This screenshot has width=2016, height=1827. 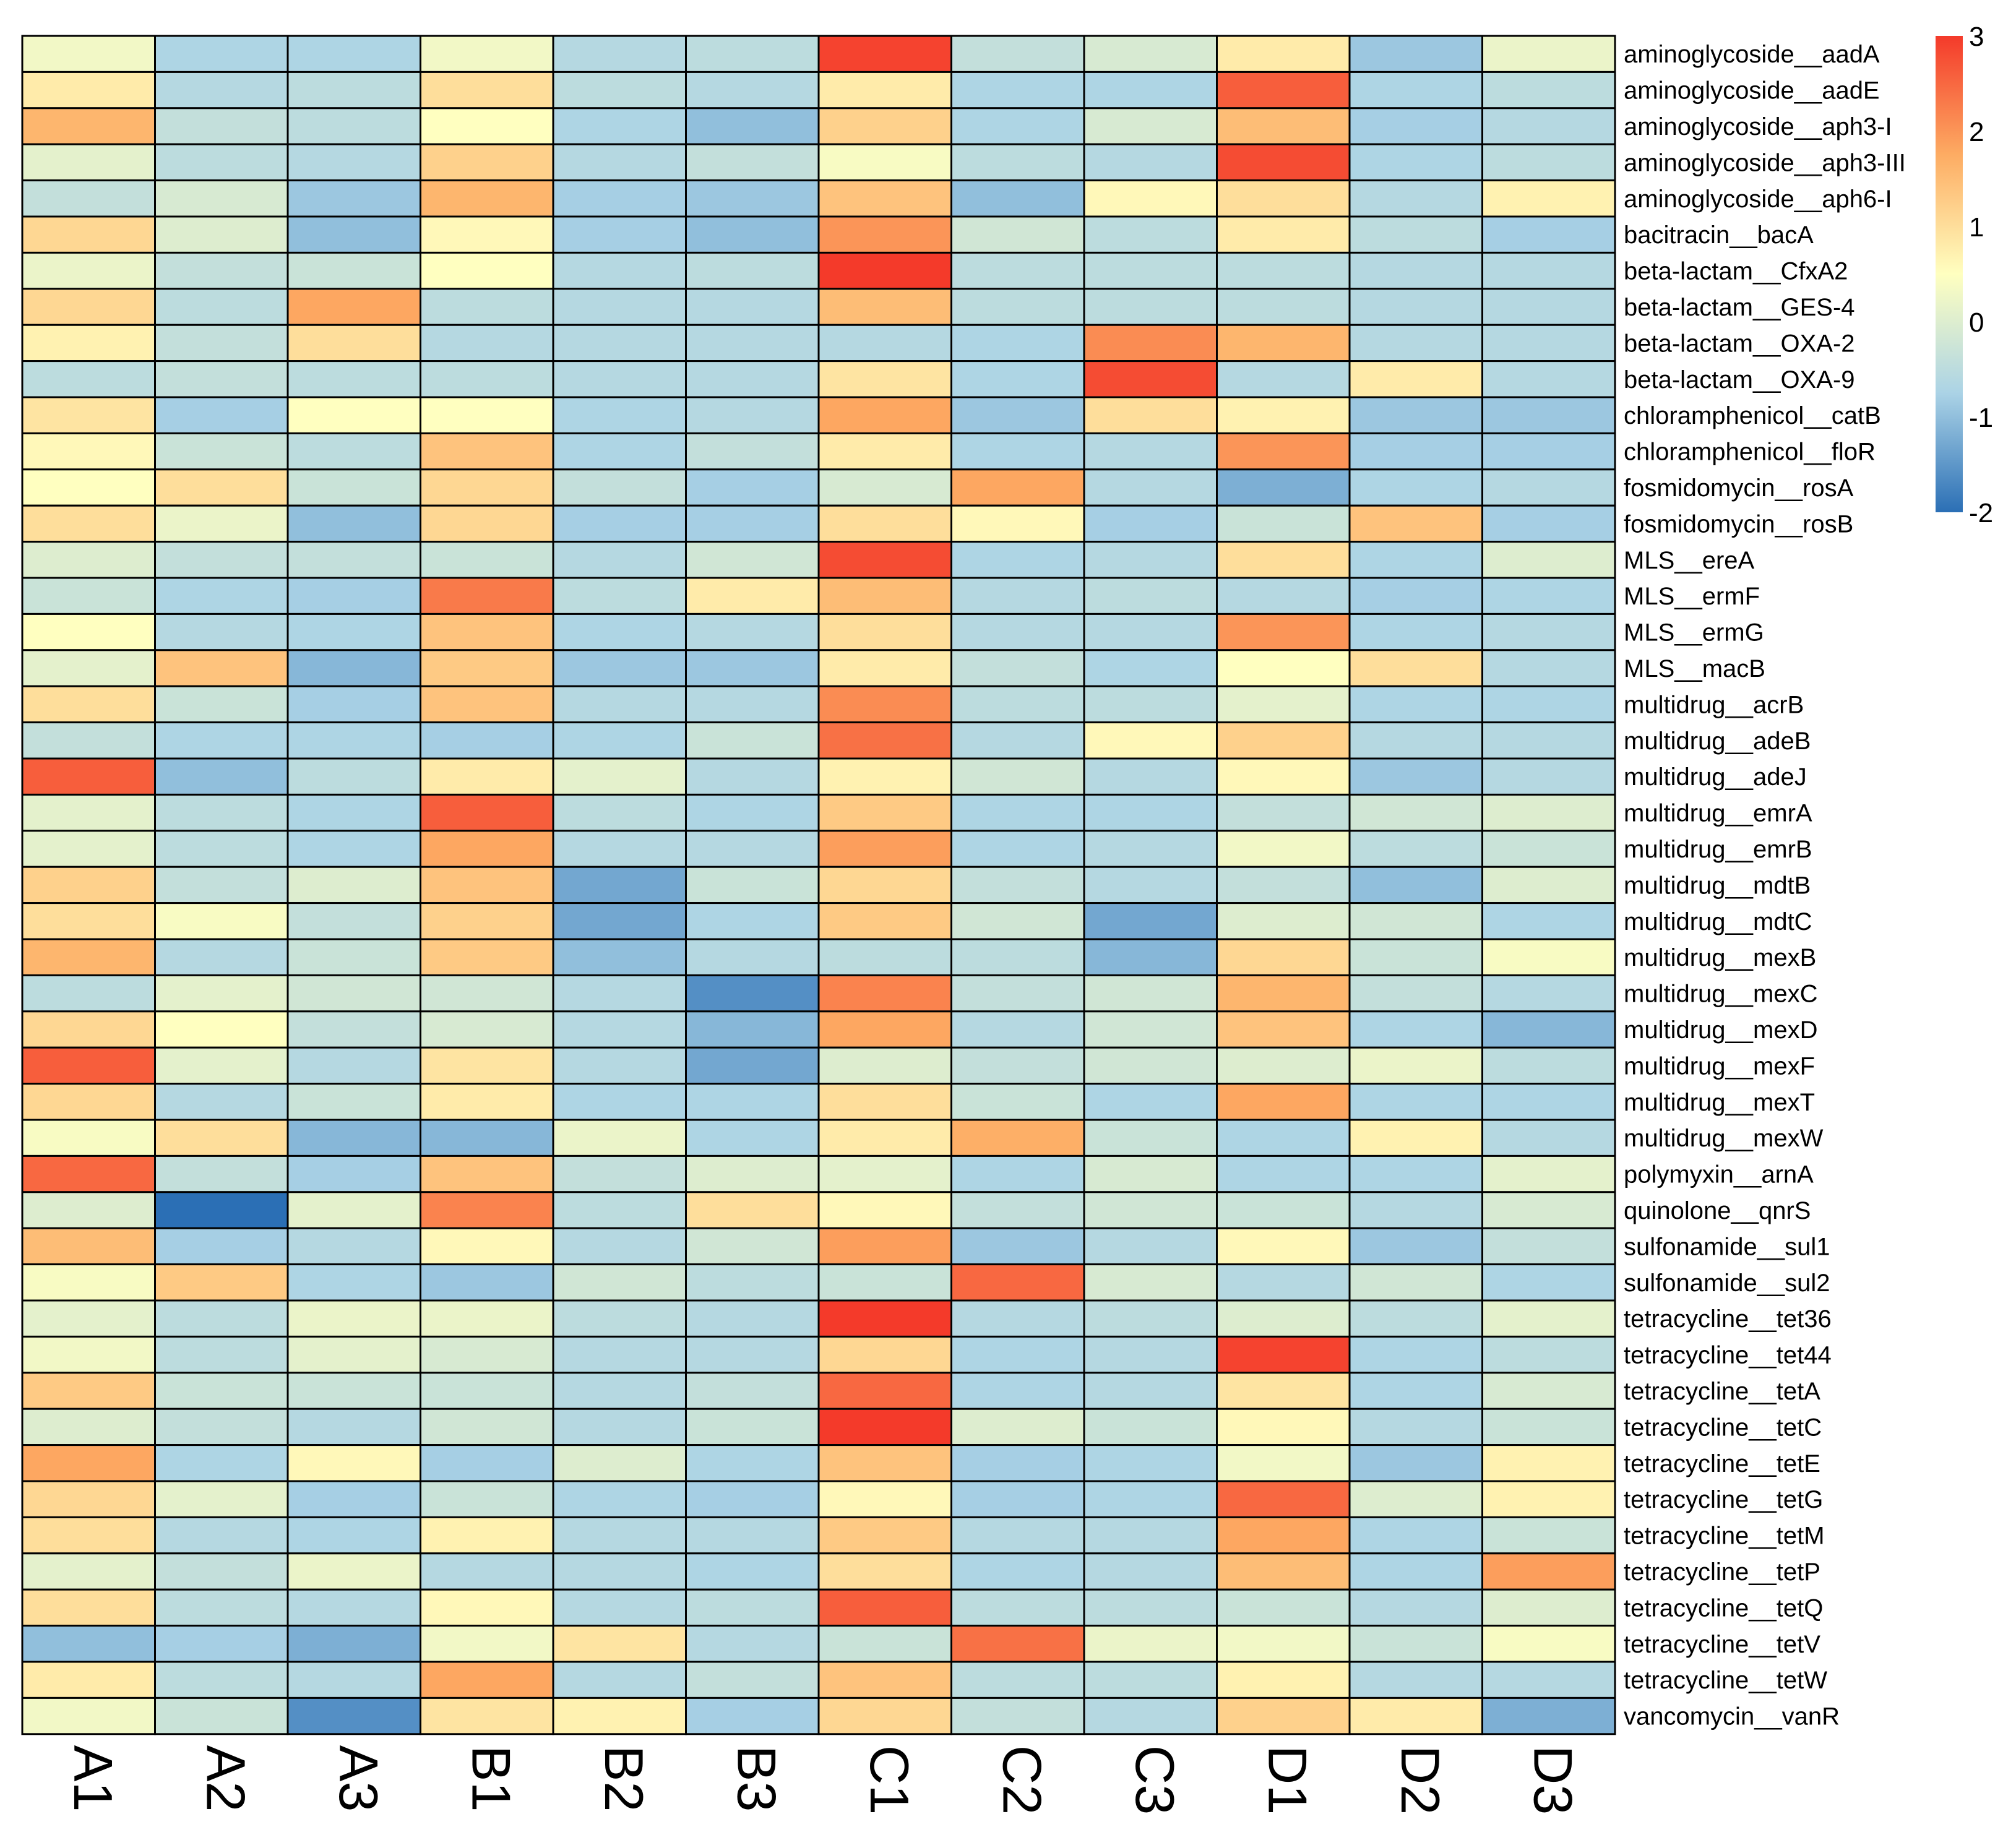 I want to click on row-label: aminoglycoside__aph6-I, so click(x=1758, y=199).